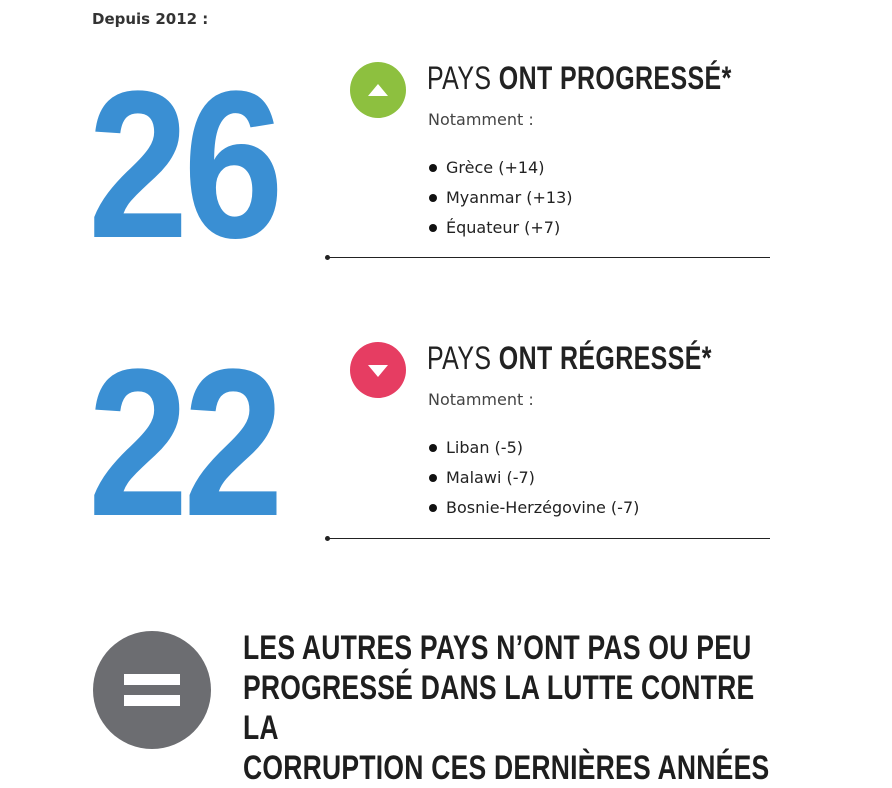 The width and height of the screenshot is (892, 788). I want to click on others-line: CORRUPTION CES DERNIÈRES ANNÉES, so click(506, 768).